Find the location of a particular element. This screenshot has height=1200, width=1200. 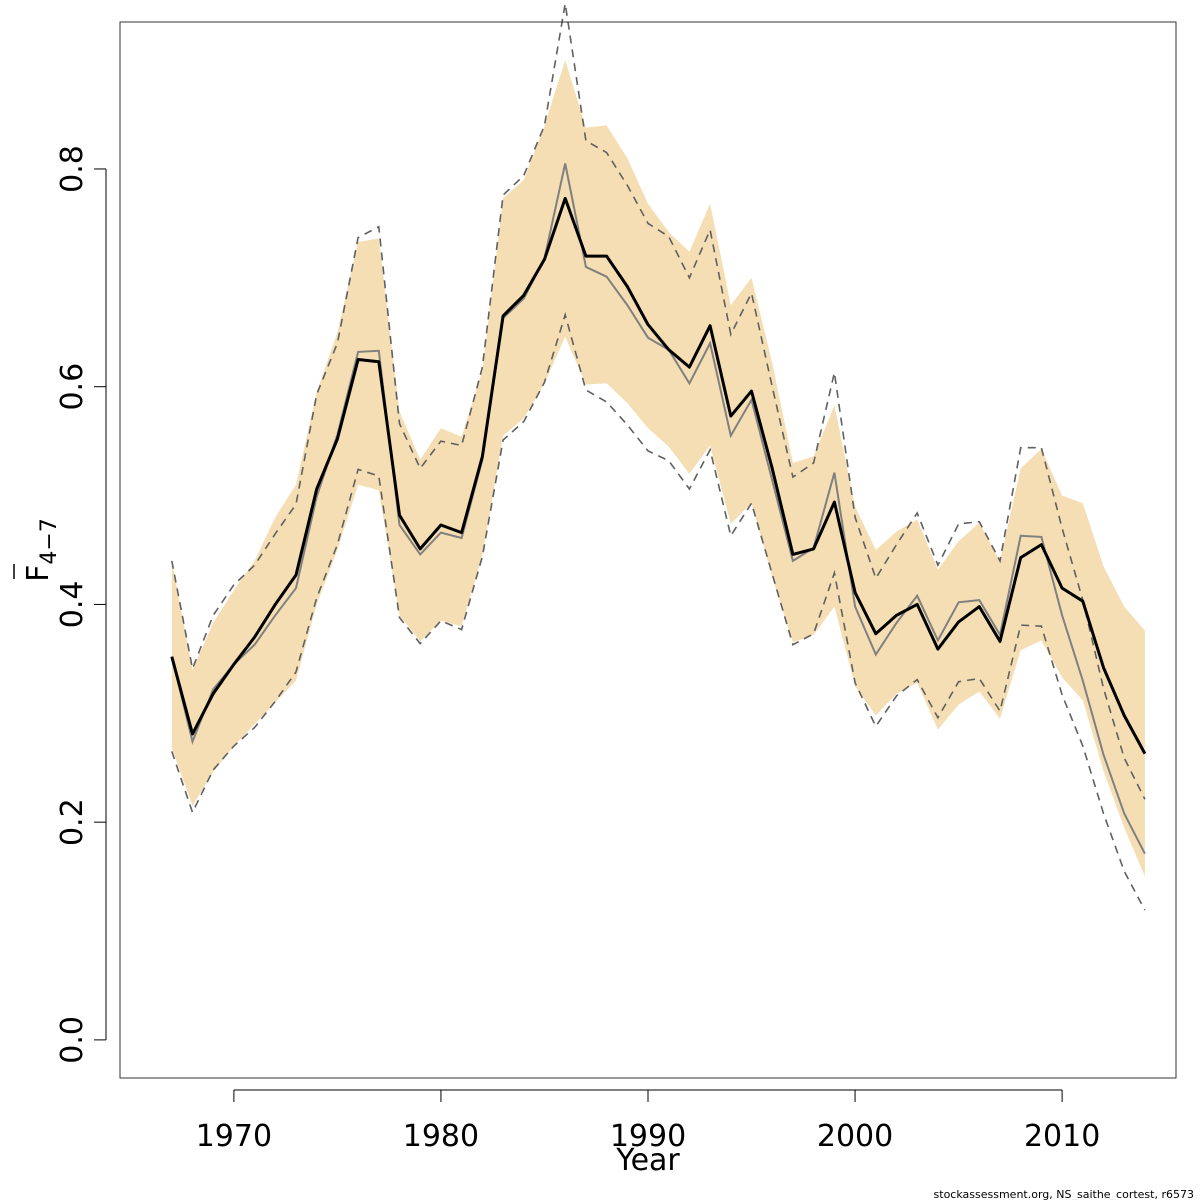

y-tick-label: 0.0 is located at coordinates (72, 1040).